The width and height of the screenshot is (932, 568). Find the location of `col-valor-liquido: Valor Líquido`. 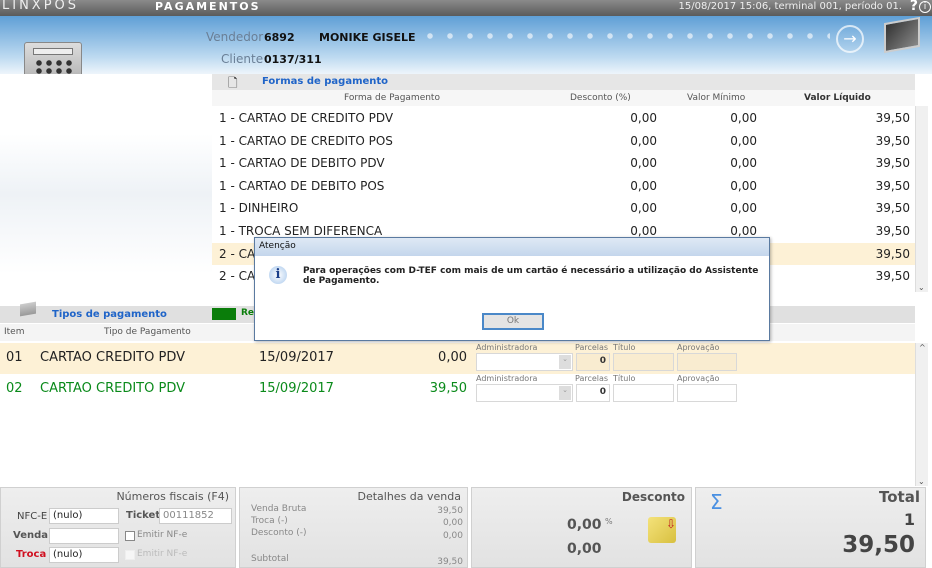

col-valor-liquido: Valor Líquido is located at coordinates (837, 98).